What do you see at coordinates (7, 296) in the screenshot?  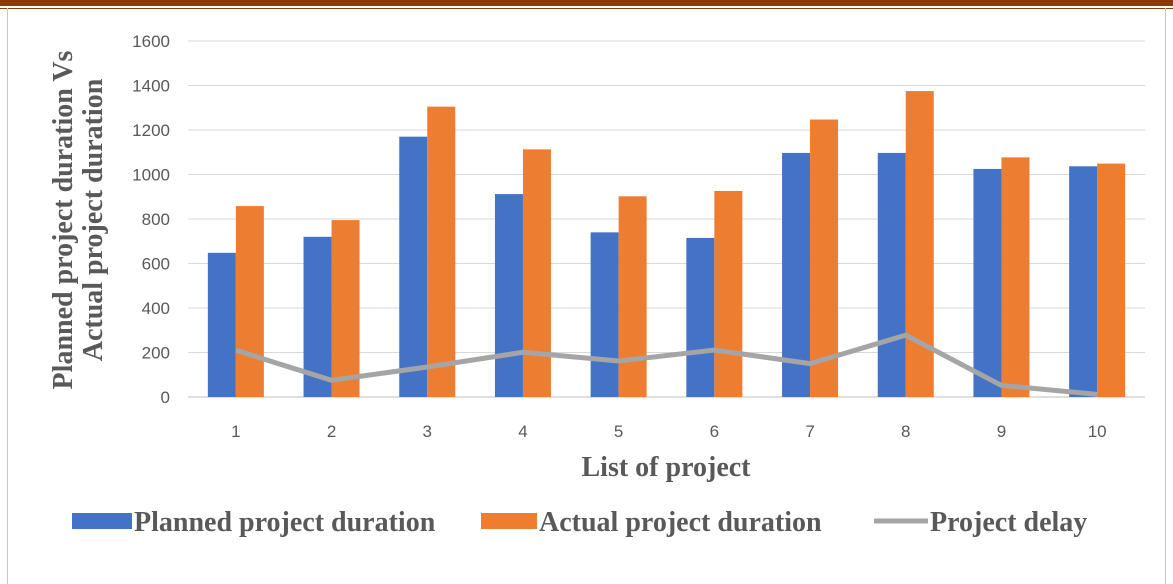 I see `left-border-rule` at bounding box center [7, 296].